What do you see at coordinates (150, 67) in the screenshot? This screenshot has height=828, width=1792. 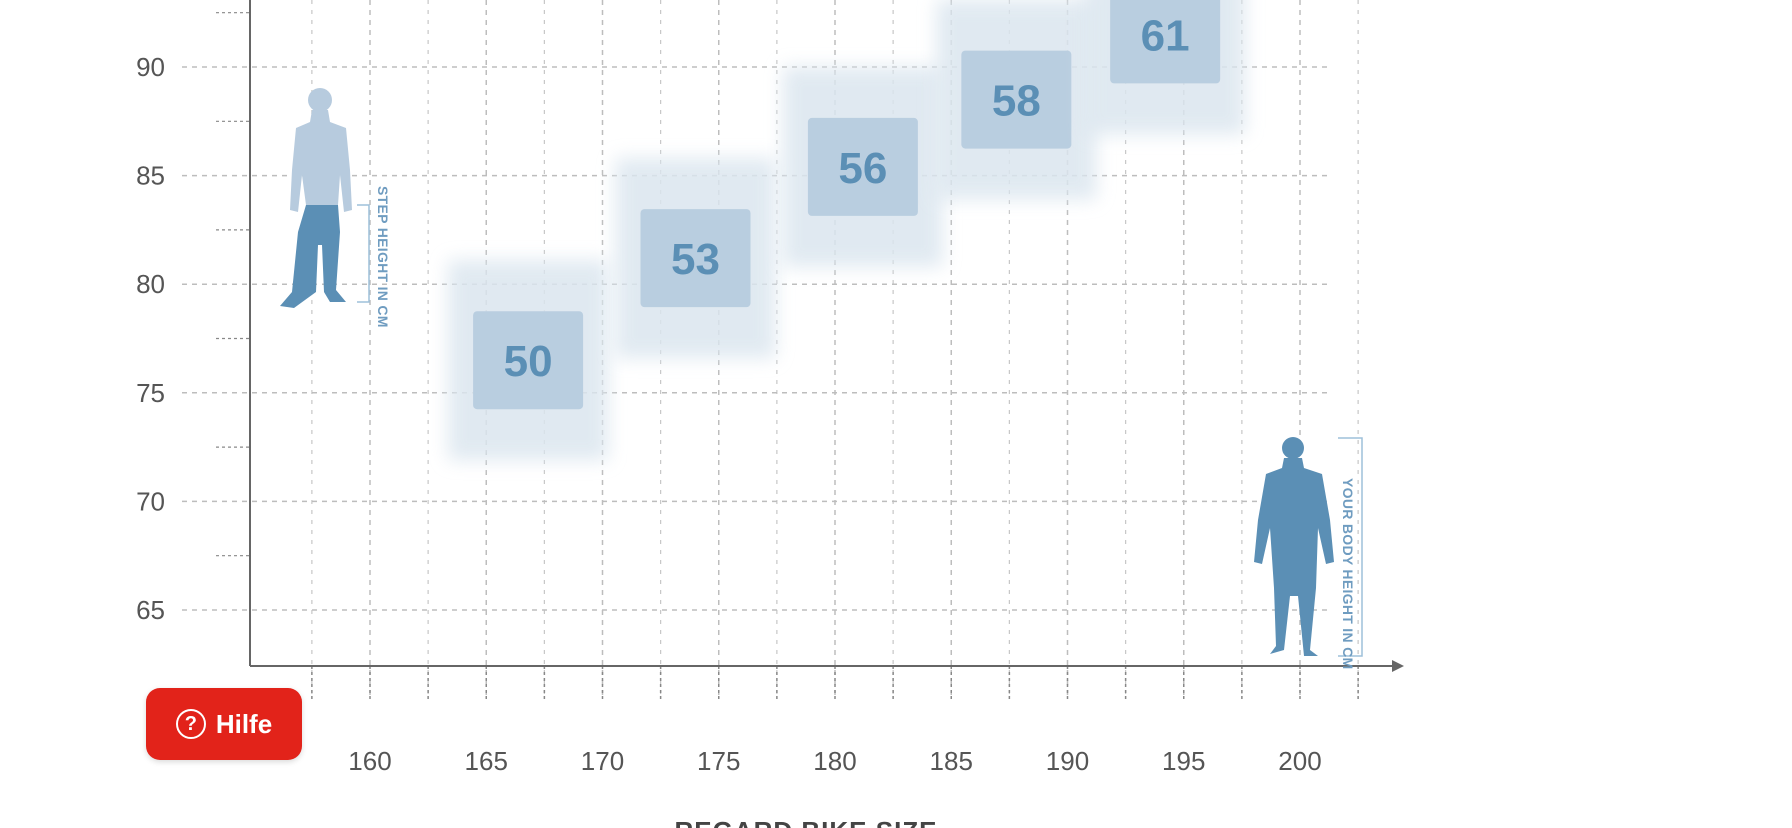 I see `y-tick-label: 90` at bounding box center [150, 67].